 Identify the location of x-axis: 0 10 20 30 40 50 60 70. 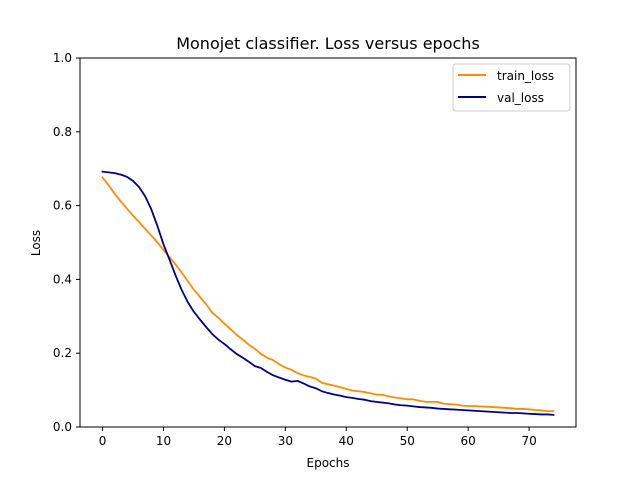
(318, 437).